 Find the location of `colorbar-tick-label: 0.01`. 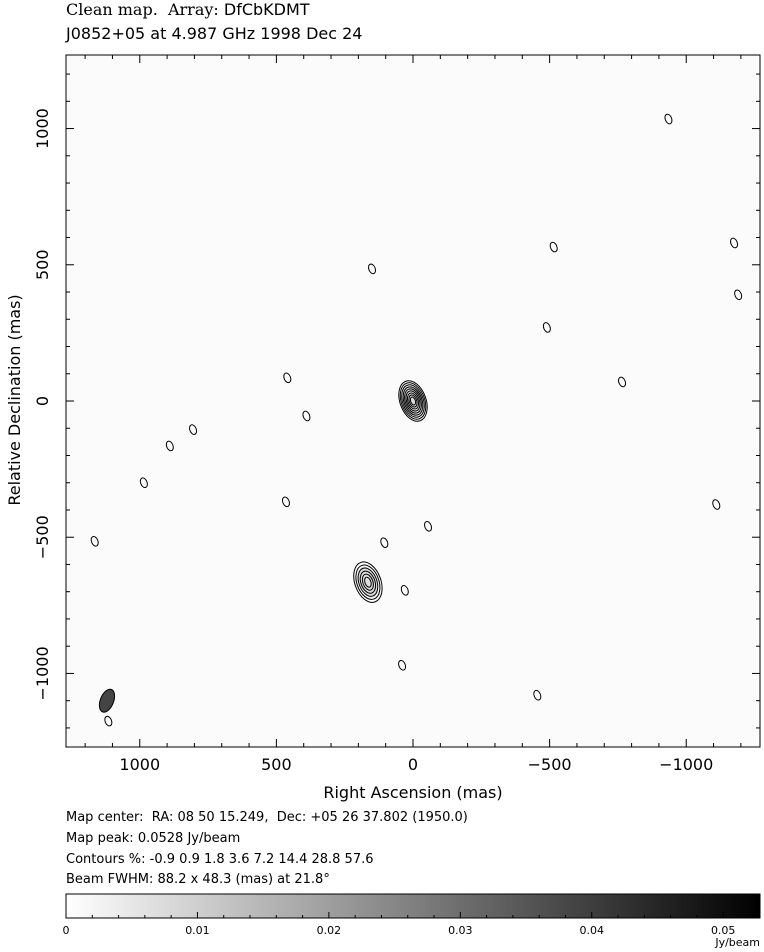

colorbar-tick-label: 0.01 is located at coordinates (197, 930).